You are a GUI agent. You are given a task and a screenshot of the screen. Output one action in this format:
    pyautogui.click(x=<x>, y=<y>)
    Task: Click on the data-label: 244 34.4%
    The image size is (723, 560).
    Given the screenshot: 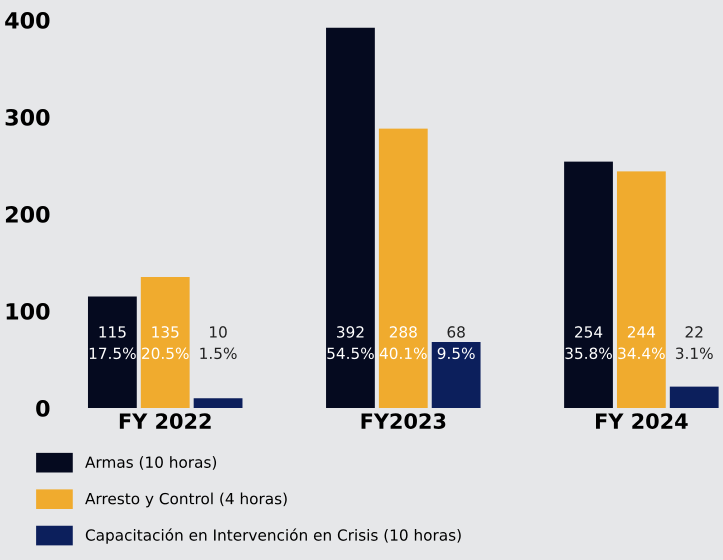 What is the action you would take?
    pyautogui.click(x=641, y=343)
    